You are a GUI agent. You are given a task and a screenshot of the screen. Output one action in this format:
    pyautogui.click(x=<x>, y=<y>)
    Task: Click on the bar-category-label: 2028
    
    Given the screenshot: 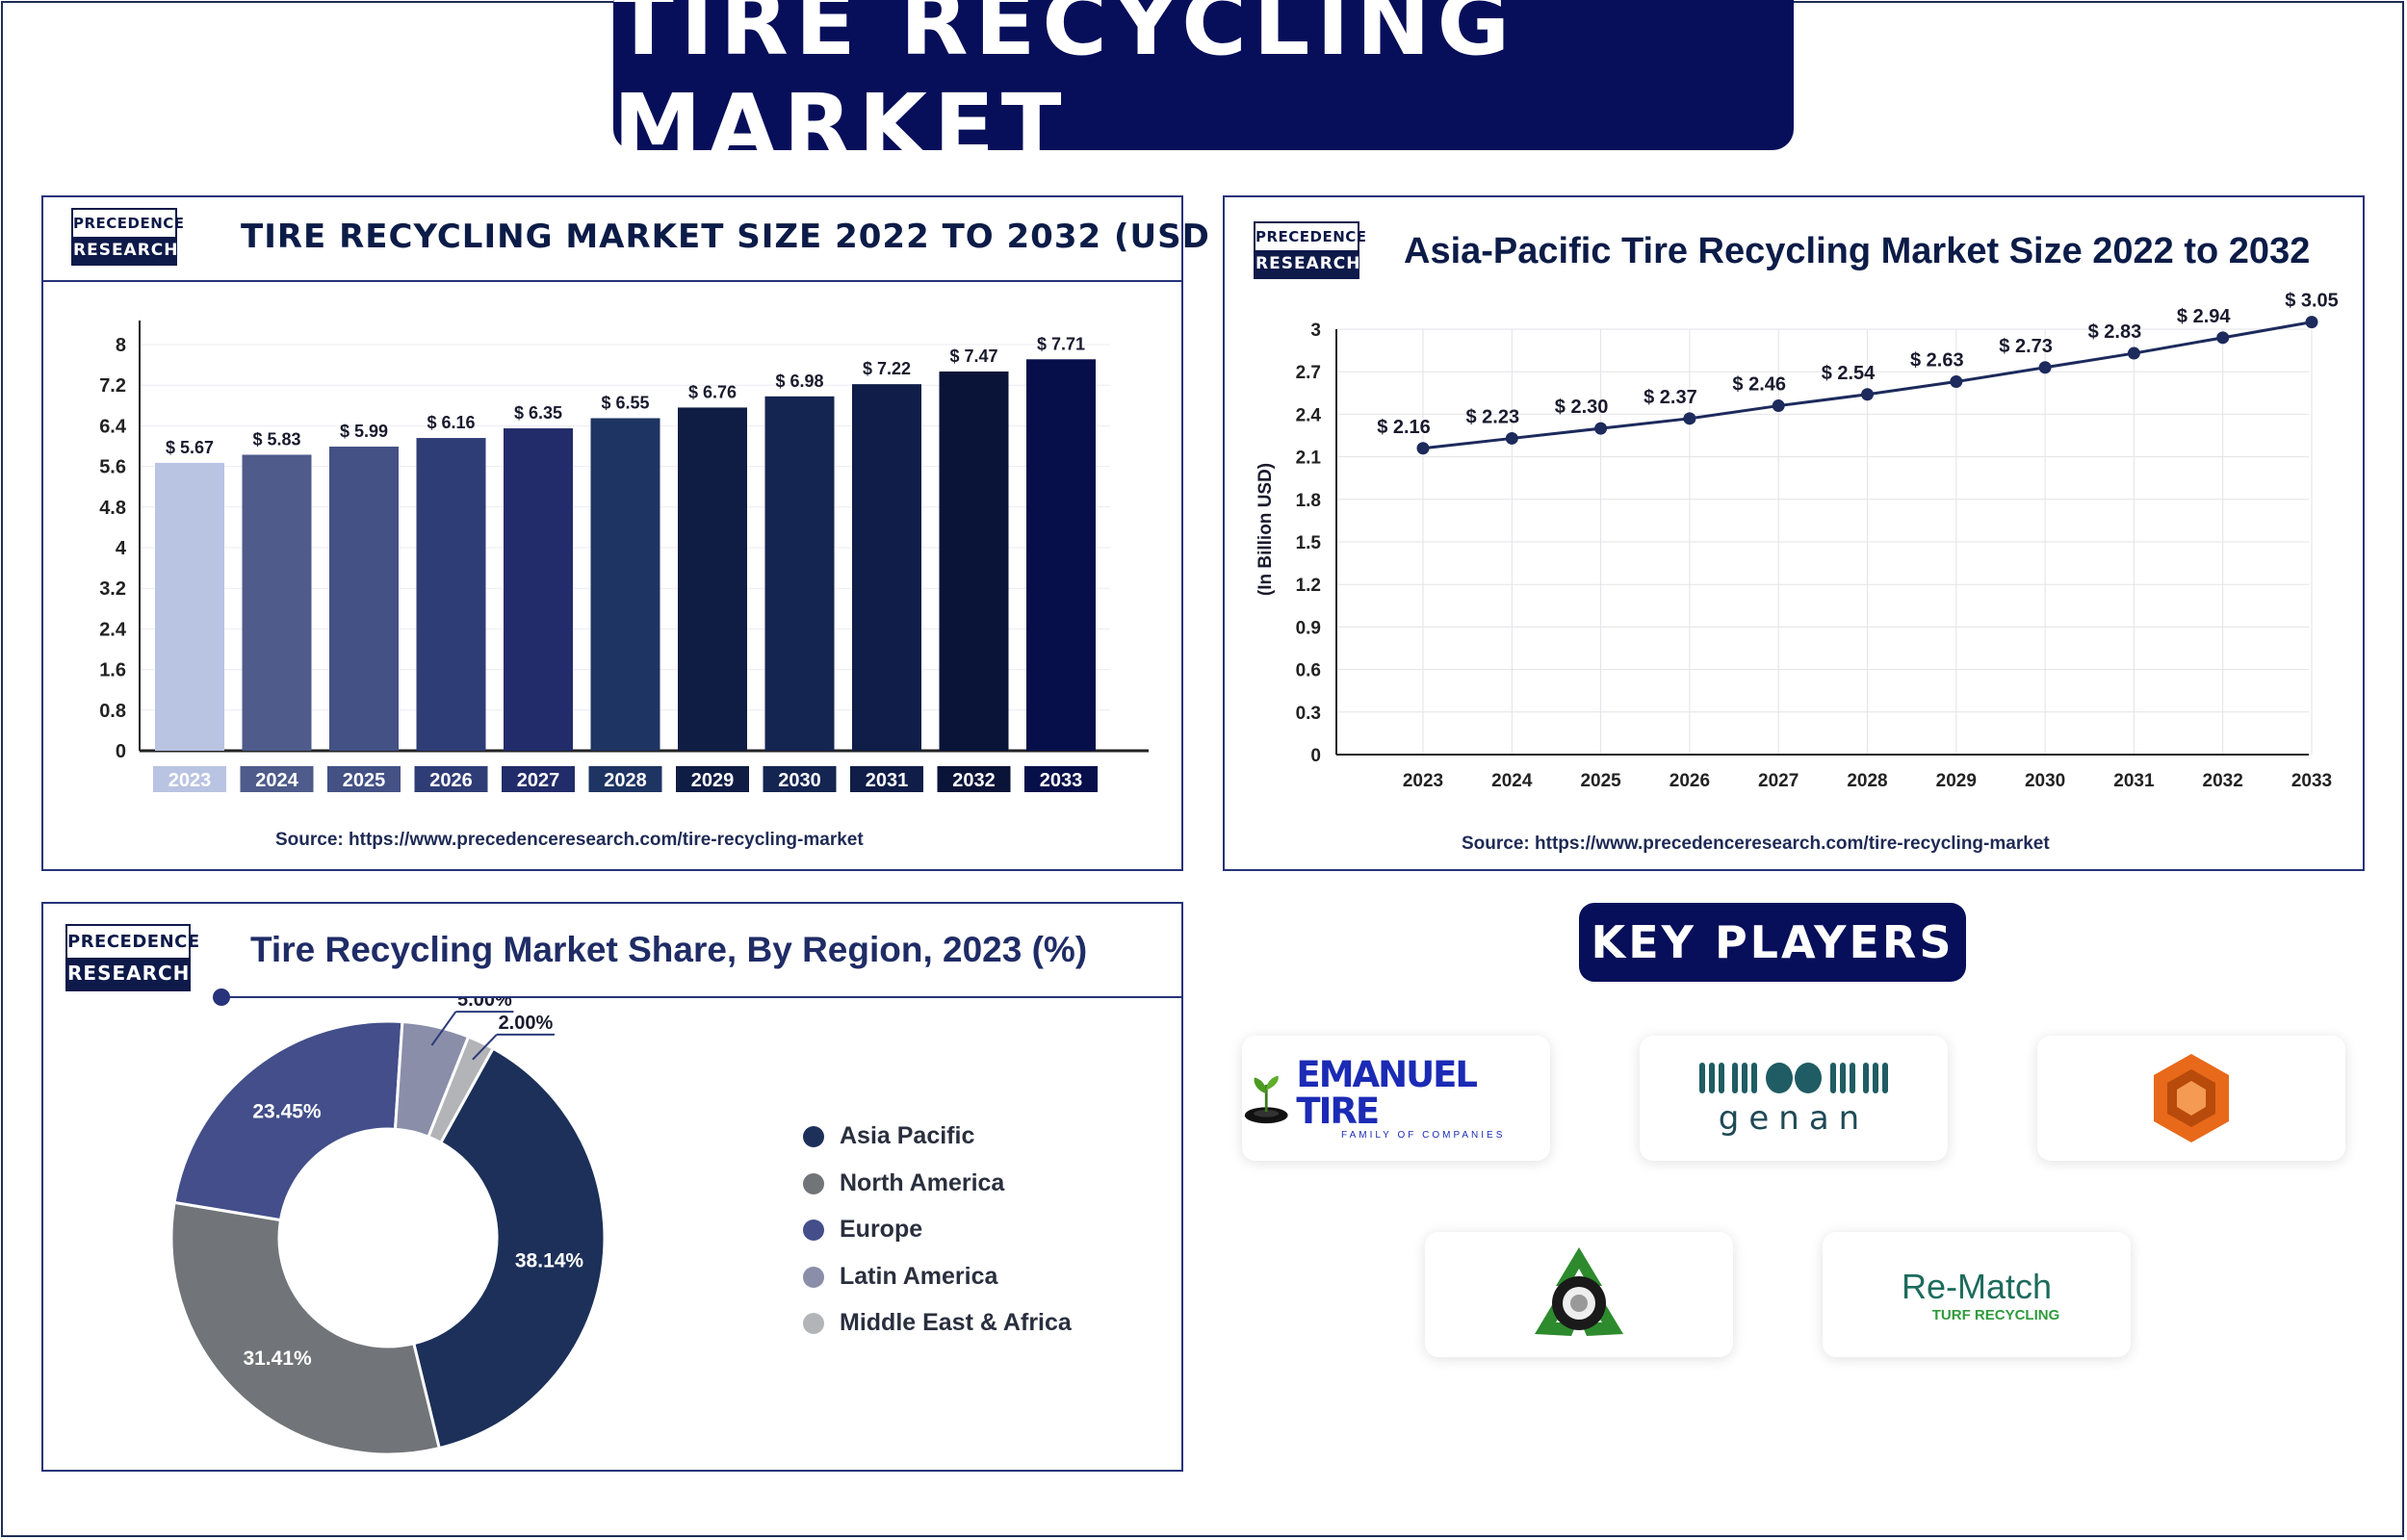 What is the action you would take?
    pyautogui.click(x=625, y=780)
    